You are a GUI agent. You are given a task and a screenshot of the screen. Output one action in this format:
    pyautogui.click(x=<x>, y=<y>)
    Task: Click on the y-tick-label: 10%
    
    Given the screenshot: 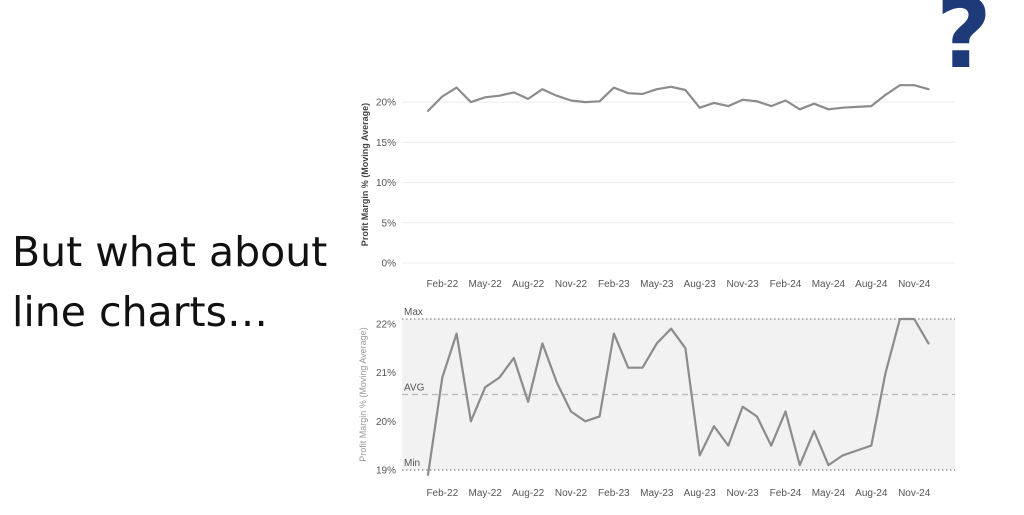 What is the action you would take?
    pyautogui.click(x=386, y=183)
    